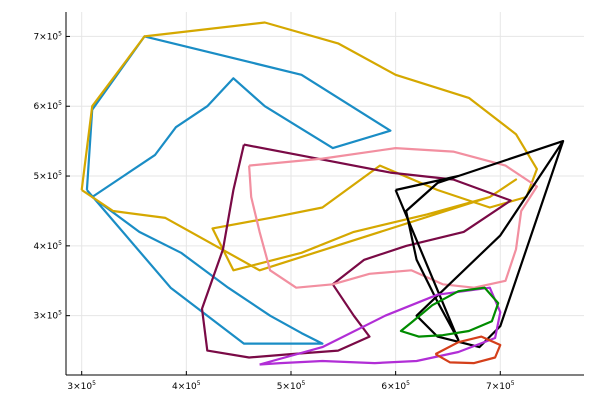 This screenshot has height=400, width=600. I want to click on x-tick-label: 7×105, so click(500, 386).